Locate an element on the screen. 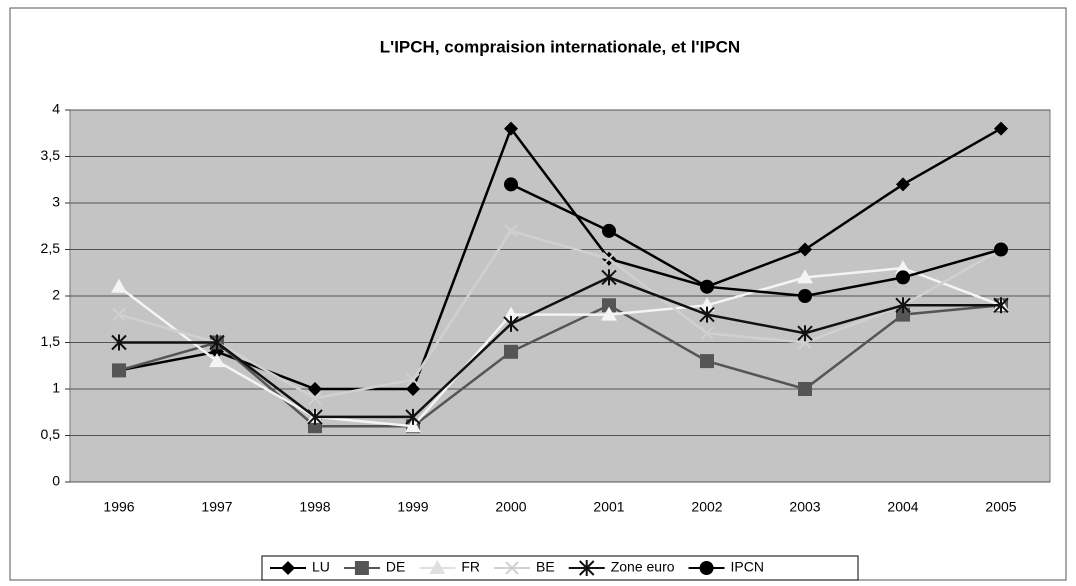 This screenshot has width=1076, height=586. y-tick-label: 2,5 is located at coordinates (51, 248).